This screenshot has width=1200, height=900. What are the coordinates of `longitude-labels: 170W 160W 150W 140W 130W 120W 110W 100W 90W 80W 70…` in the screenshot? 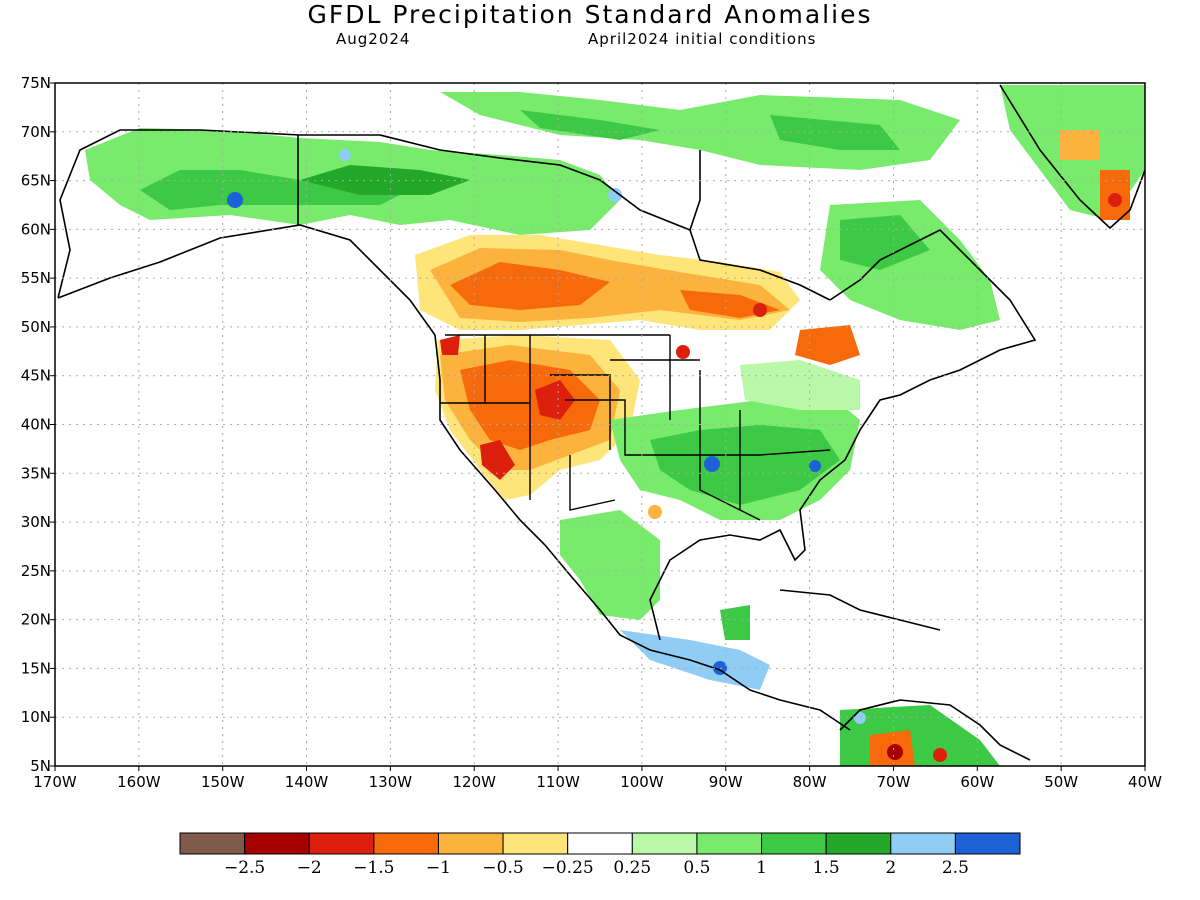 It's located at (597, 778).